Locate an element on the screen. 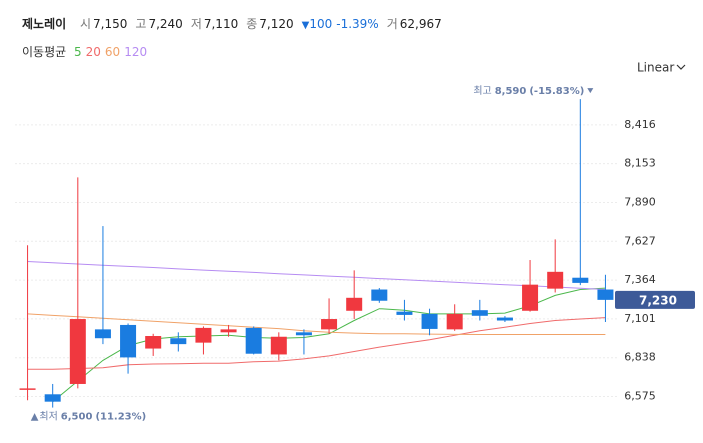 This screenshot has height=443, width=703. ma-legend: 이동평균 5 20 60 120 is located at coordinates (86, 51).